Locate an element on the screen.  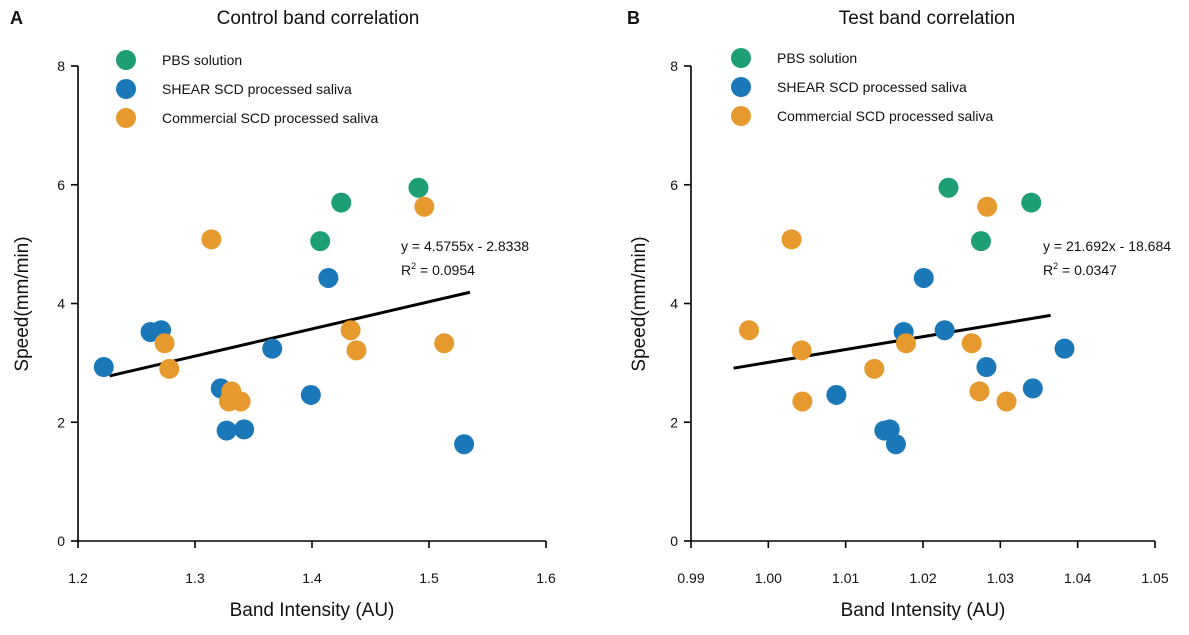
panel-b-y-tick-label: 8 is located at coordinates (674, 66).